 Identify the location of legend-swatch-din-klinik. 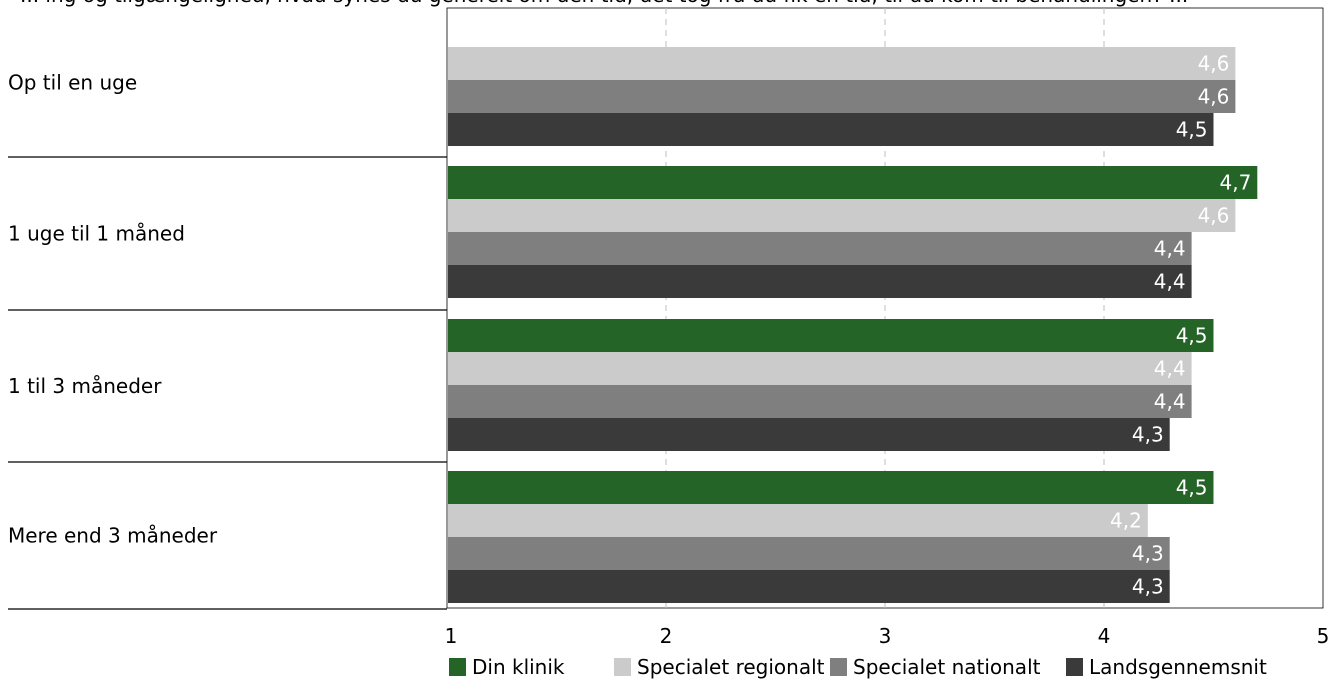
(457, 667).